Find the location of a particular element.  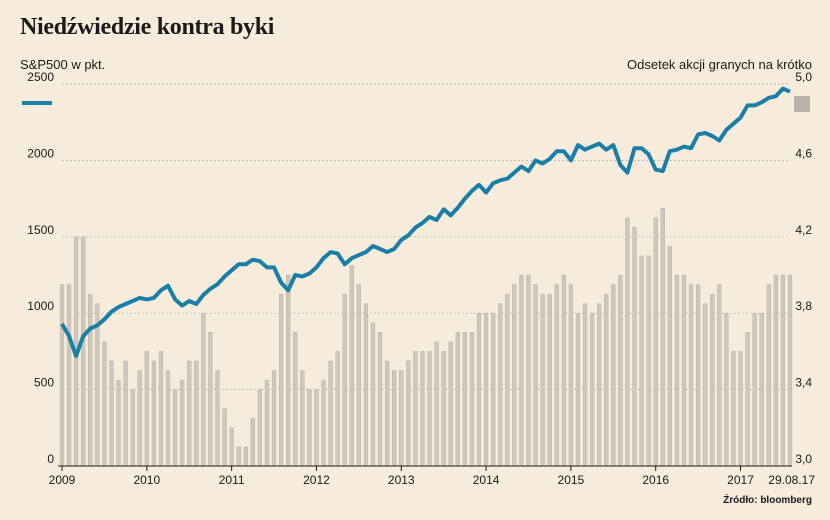

left-tick-label: 1500 is located at coordinates (40, 230).